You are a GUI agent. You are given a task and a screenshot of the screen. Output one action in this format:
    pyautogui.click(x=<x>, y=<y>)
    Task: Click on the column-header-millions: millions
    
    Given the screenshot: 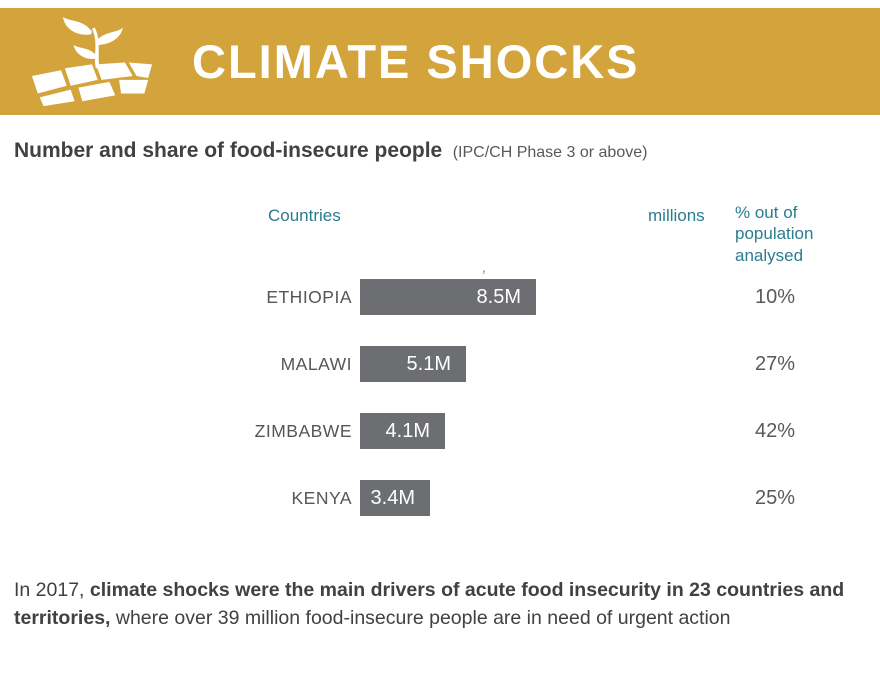 What is the action you would take?
    pyautogui.click(x=676, y=215)
    